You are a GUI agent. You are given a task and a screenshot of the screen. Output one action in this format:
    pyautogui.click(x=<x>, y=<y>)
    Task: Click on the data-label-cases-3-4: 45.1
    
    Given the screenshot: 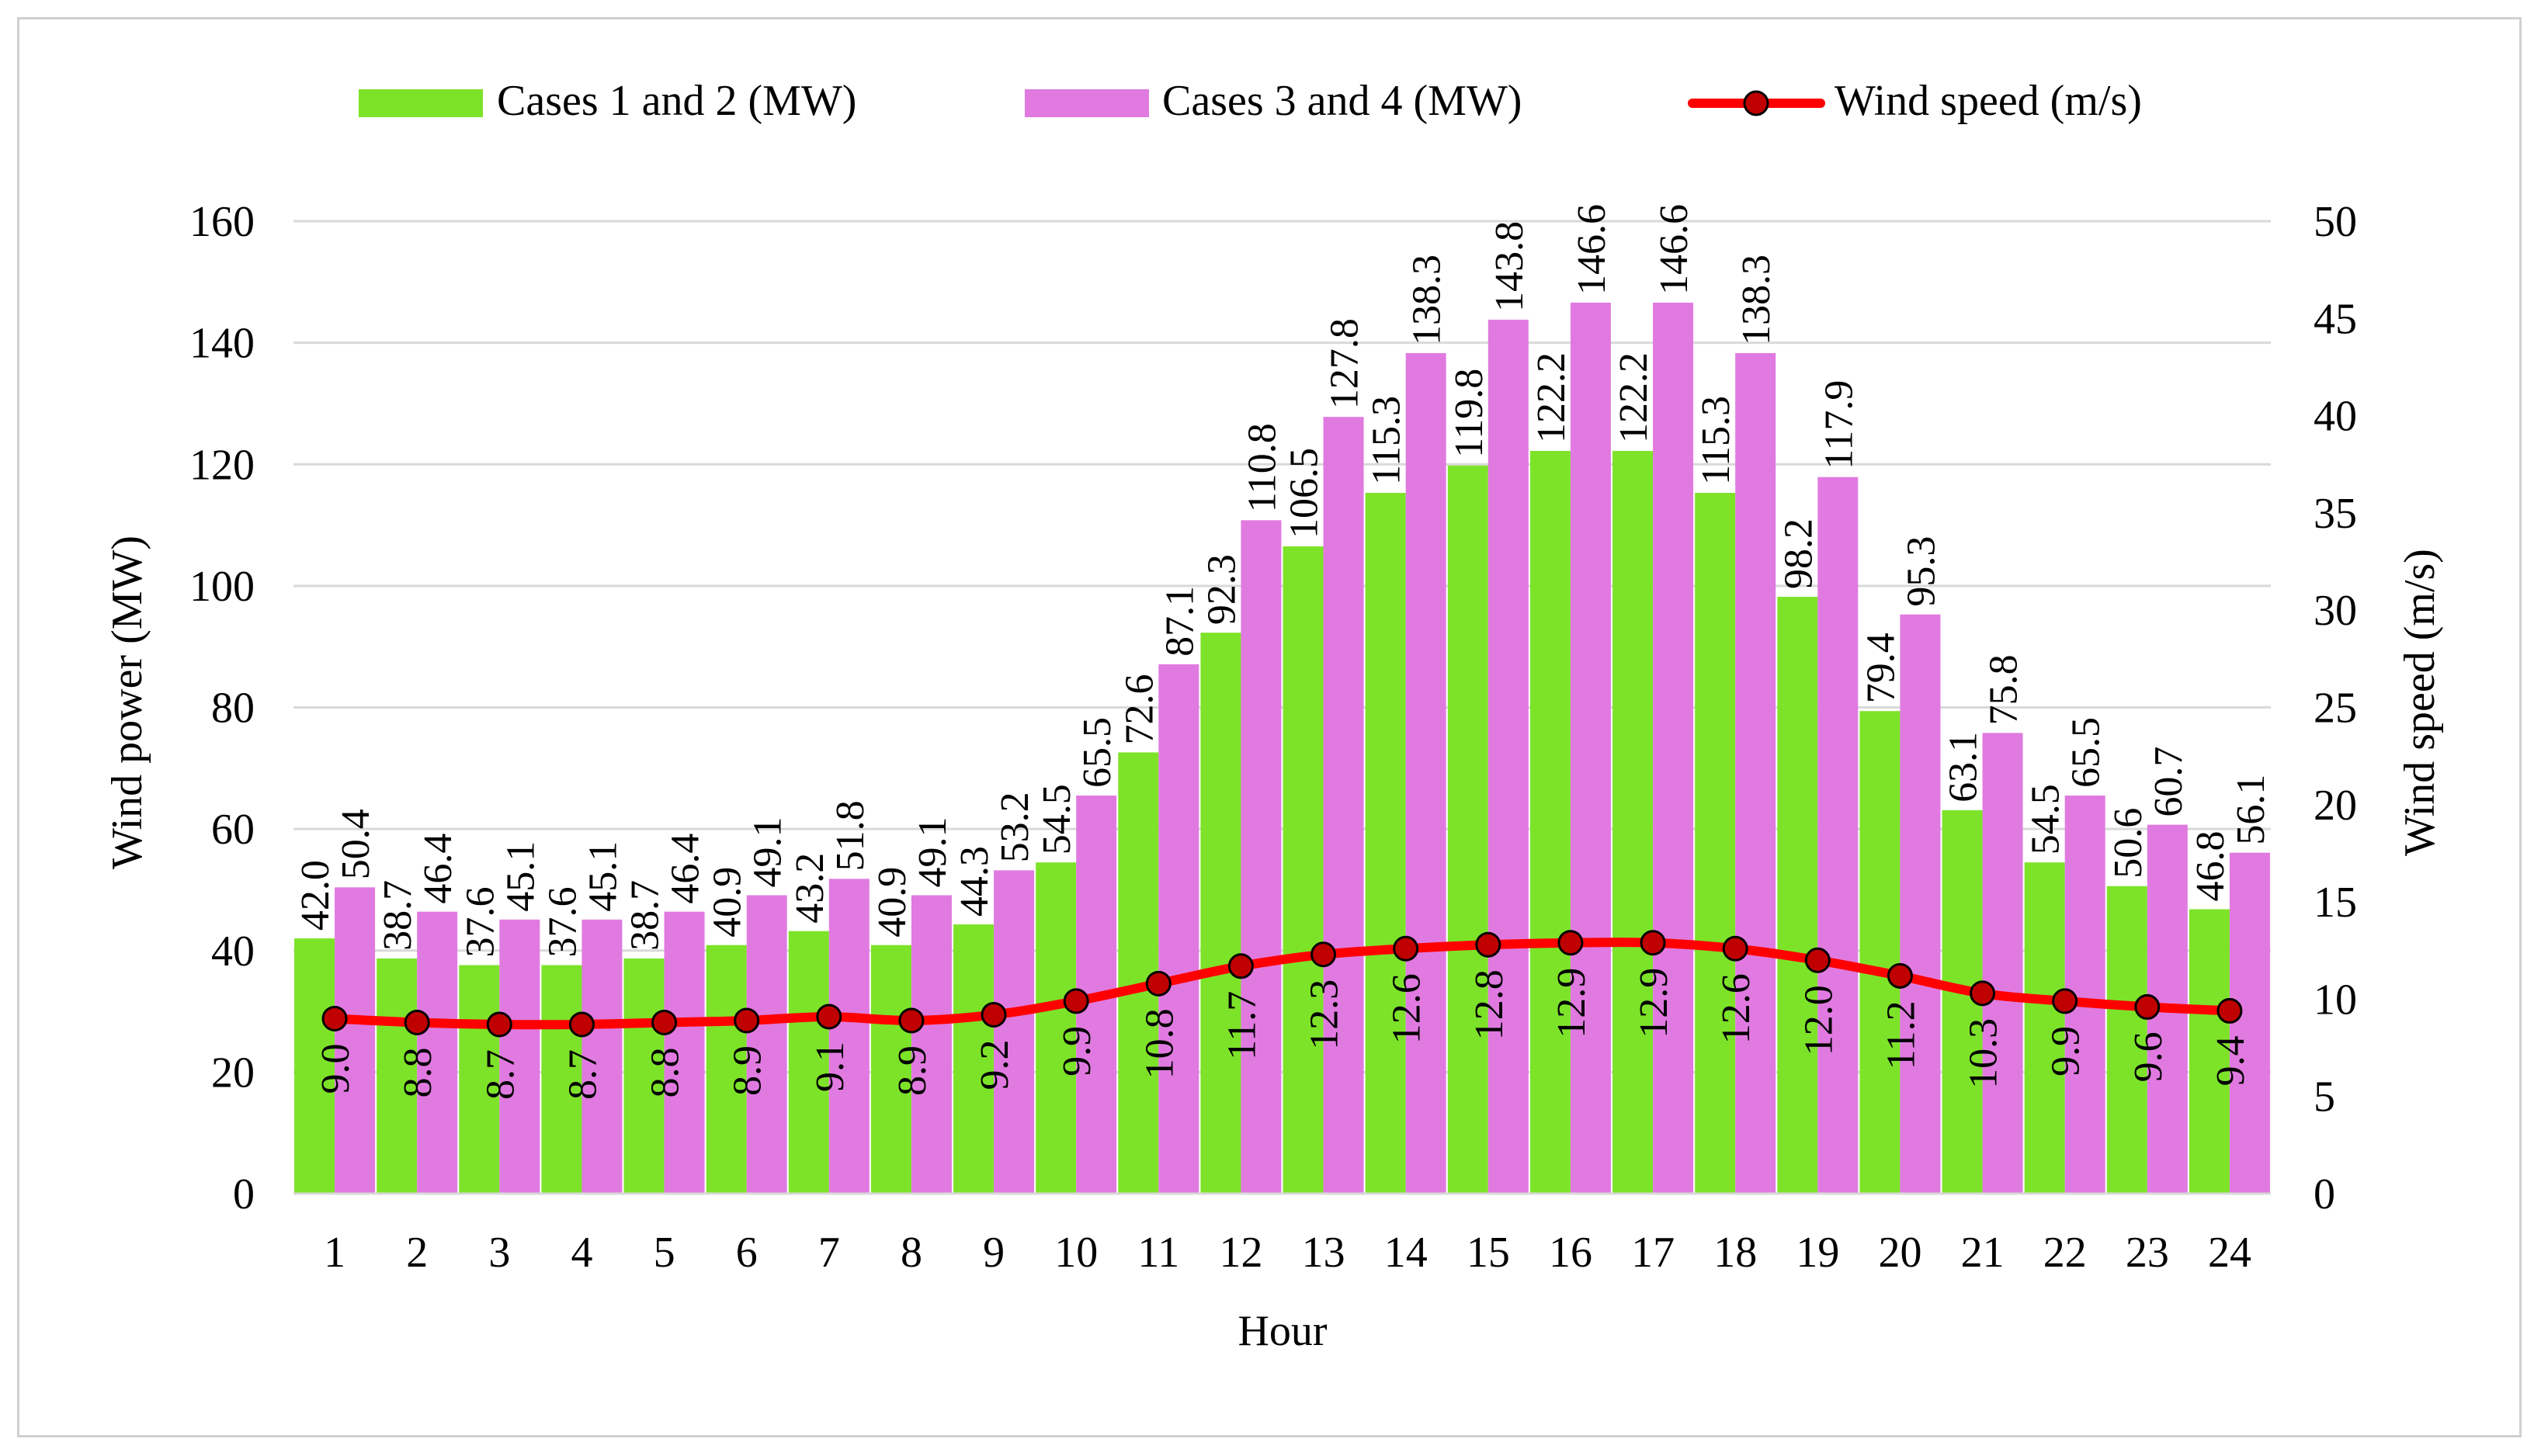 What is the action you would take?
    pyautogui.click(x=603, y=877)
    